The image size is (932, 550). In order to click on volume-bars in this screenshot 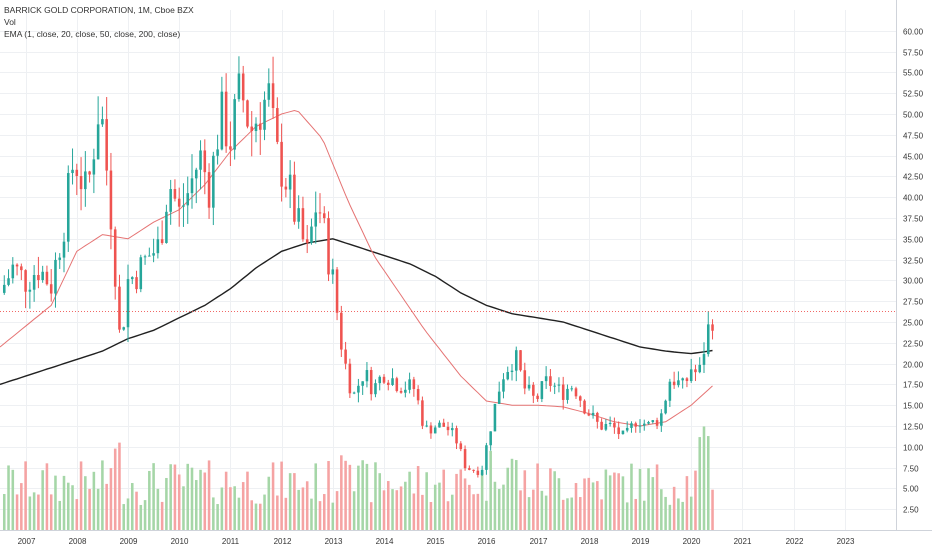, I will do `click(358, 478)`.